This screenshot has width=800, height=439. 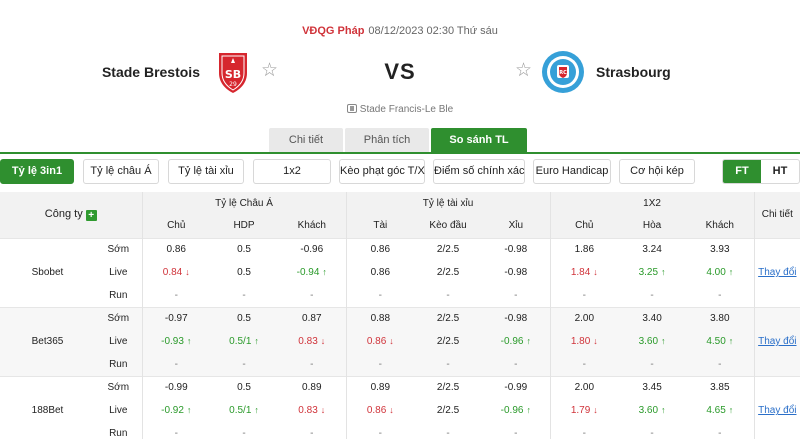 What do you see at coordinates (584, 319) in the screenshot?
I see `odds-value: 2.00` at bounding box center [584, 319].